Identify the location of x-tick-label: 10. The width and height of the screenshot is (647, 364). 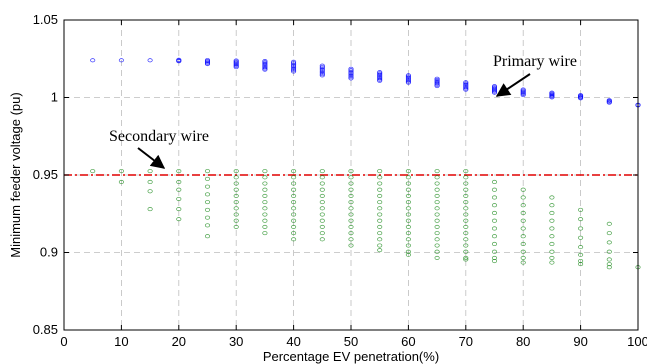
(121, 341).